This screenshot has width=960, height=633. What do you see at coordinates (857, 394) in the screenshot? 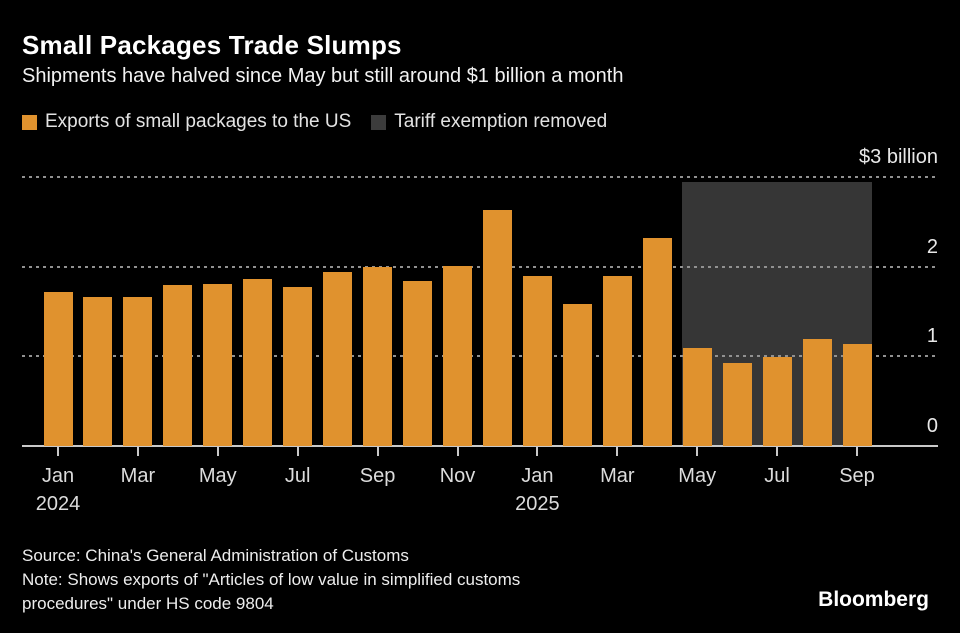
I see `bar-sep-2025` at bounding box center [857, 394].